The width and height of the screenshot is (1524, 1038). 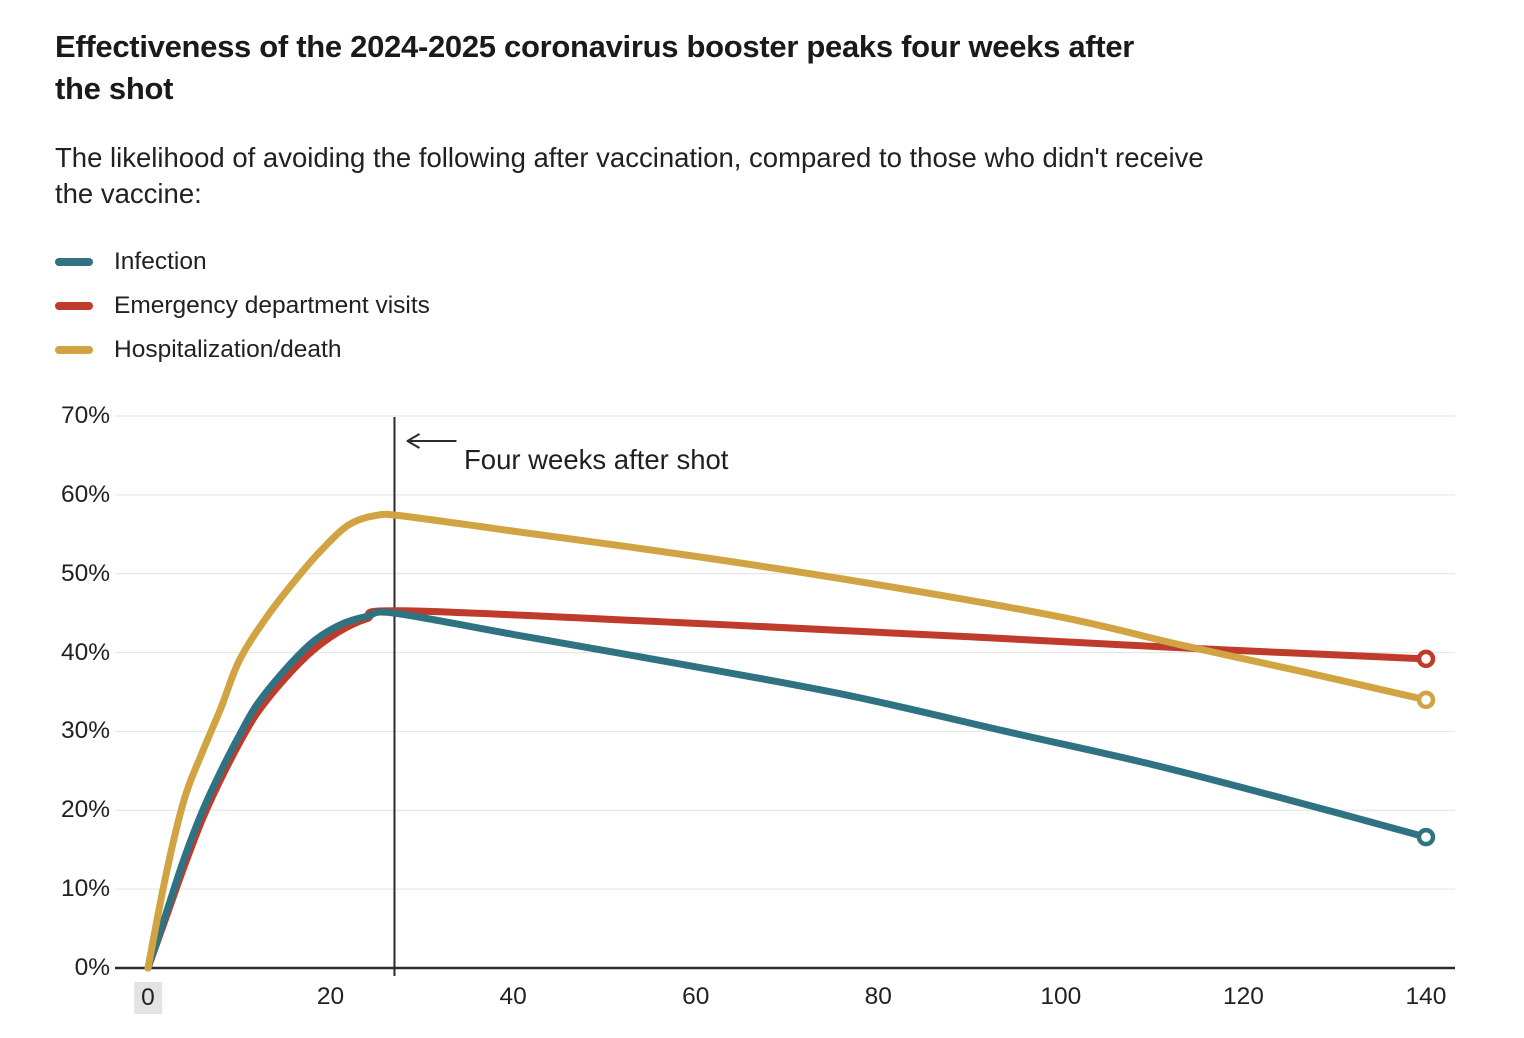 What do you see at coordinates (92, 967) in the screenshot?
I see `y-tick-label: 0%` at bounding box center [92, 967].